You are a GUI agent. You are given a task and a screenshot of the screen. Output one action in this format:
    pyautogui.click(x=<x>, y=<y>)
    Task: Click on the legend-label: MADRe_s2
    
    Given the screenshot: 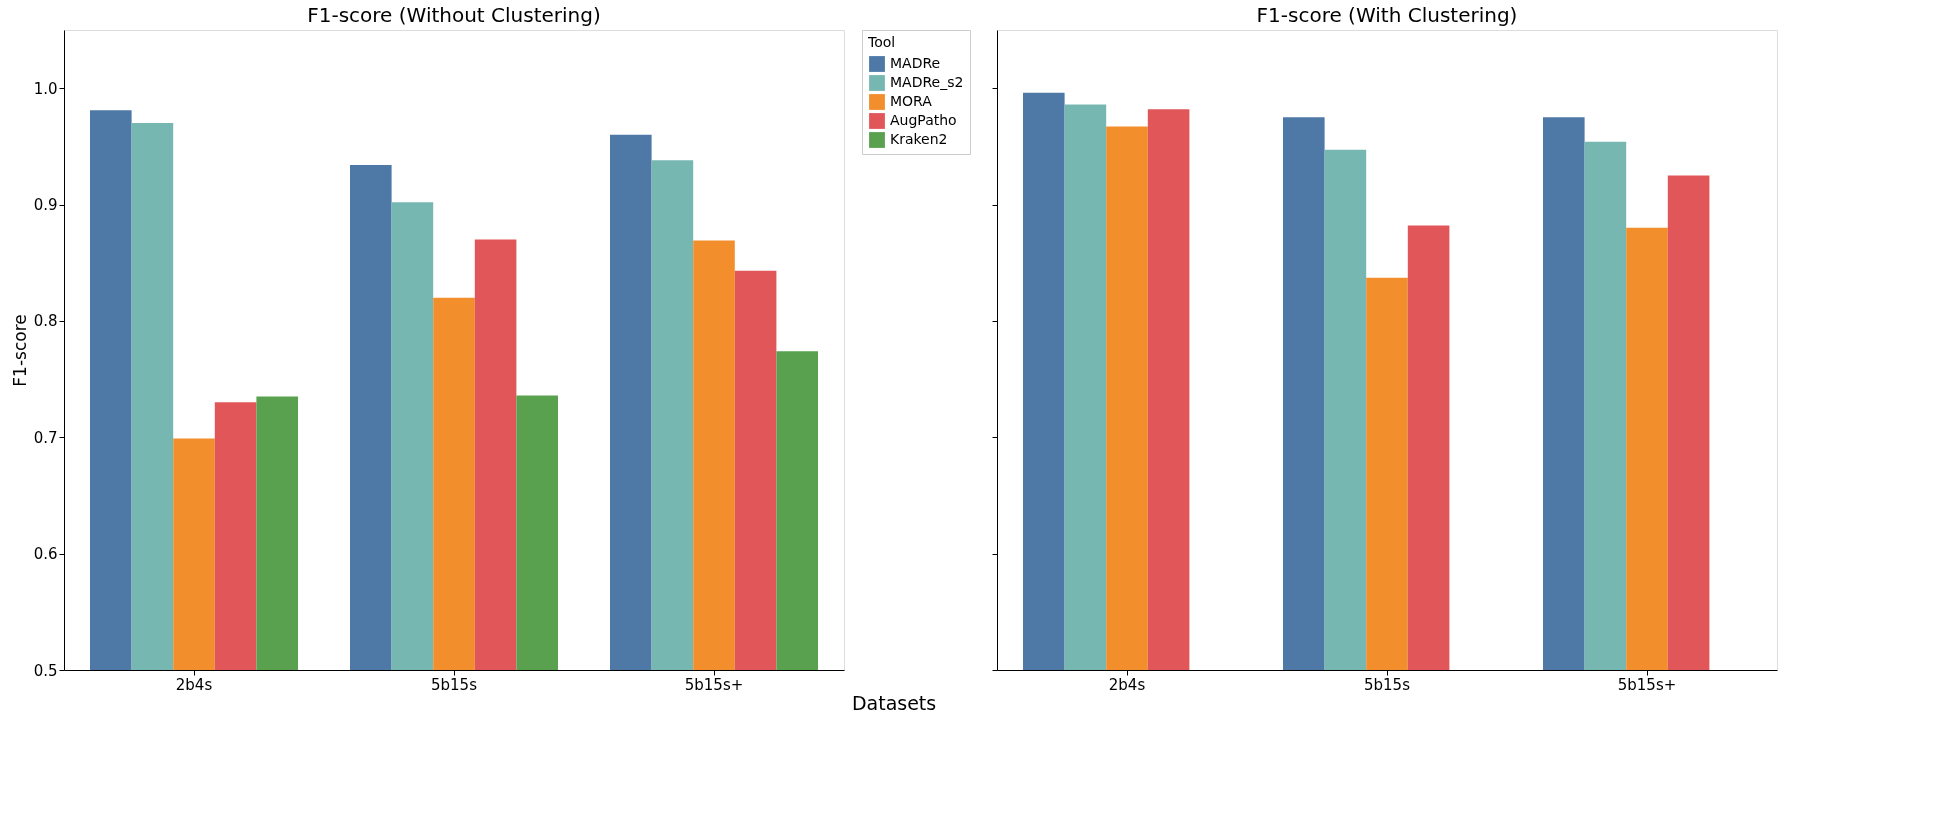 What is the action you would take?
    pyautogui.click(x=927, y=82)
    